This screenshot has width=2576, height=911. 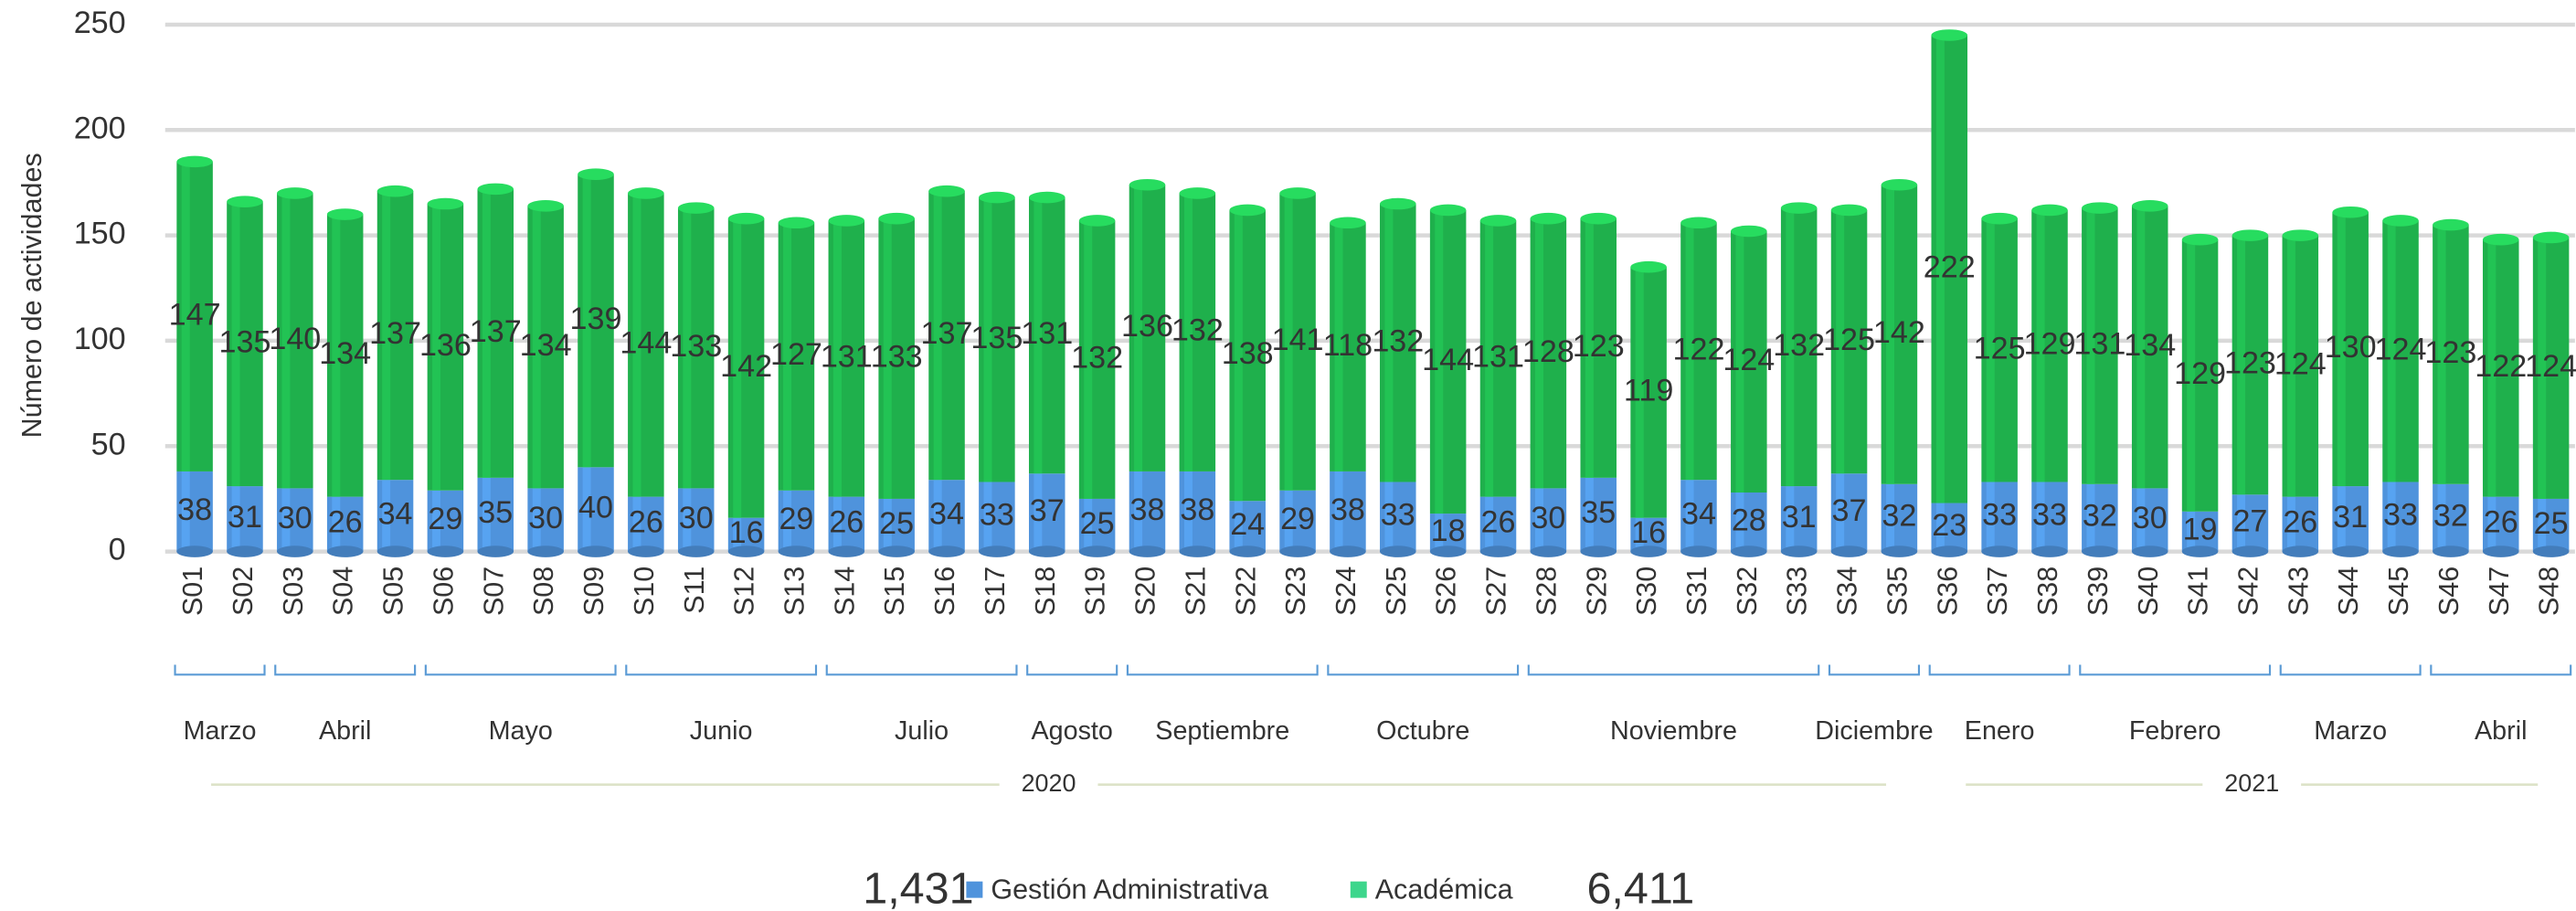 I want to click on data-label: 138, so click(x=1248, y=354).